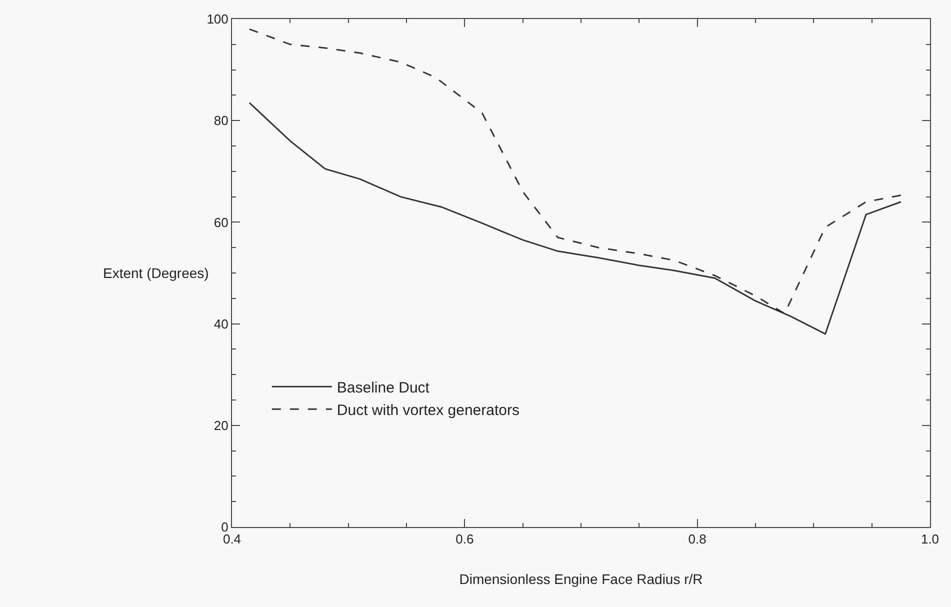  Describe the element at coordinates (383, 388) in the screenshot. I see `legend-label: Baseline Duct` at that location.